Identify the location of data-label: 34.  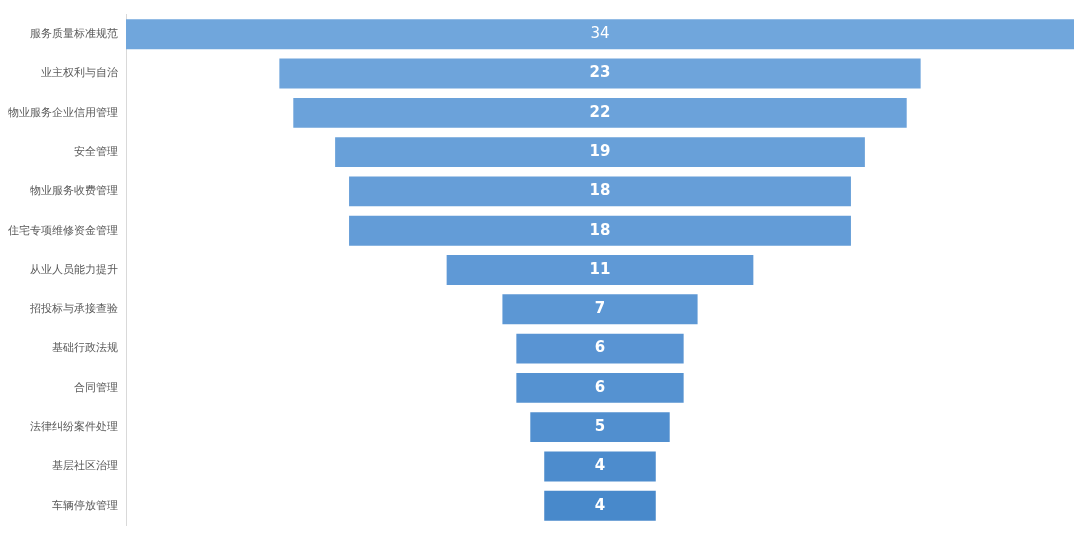
(600, 33).